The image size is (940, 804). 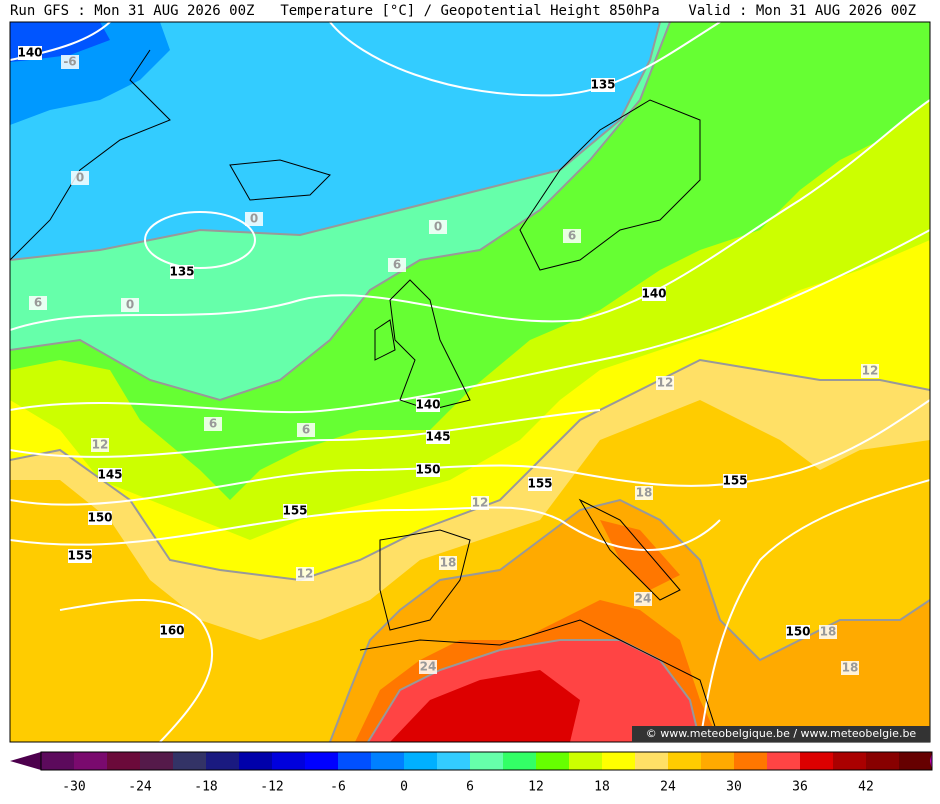 What do you see at coordinates (486, 761) in the screenshot?
I see `colorbar-frame` at bounding box center [486, 761].